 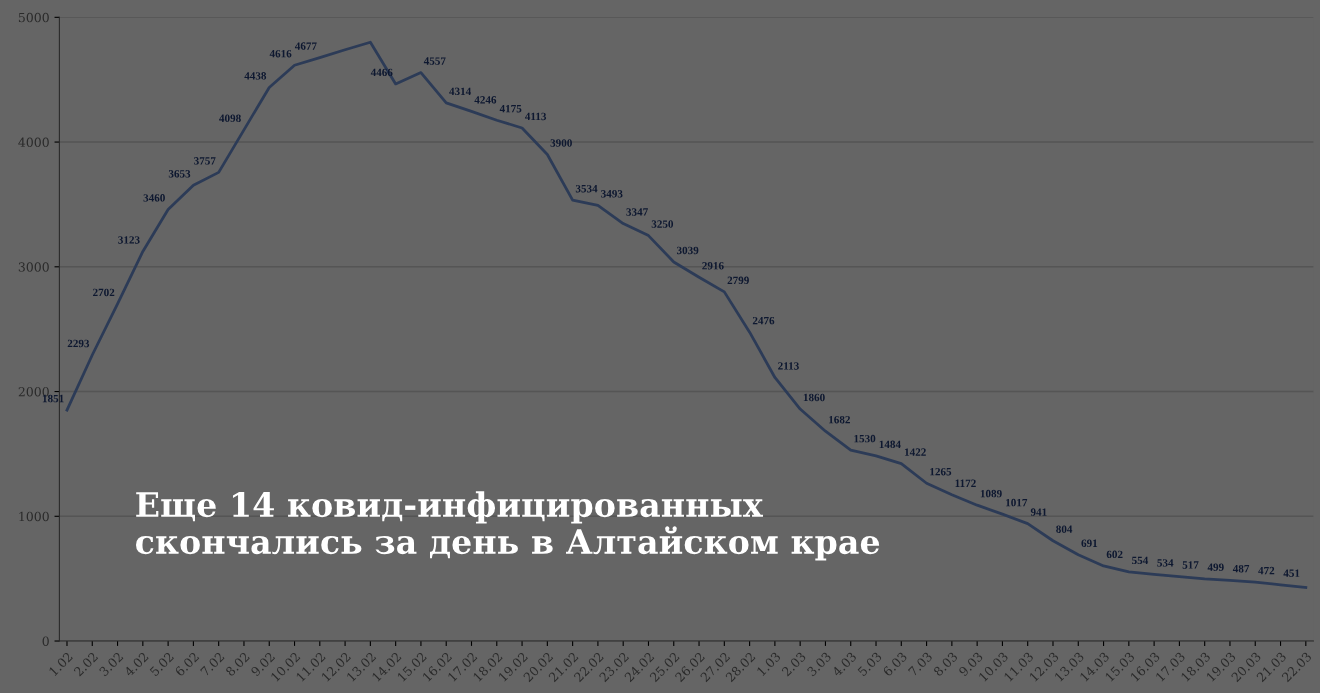 I want to click on data-label: 691, so click(x=1089, y=543).